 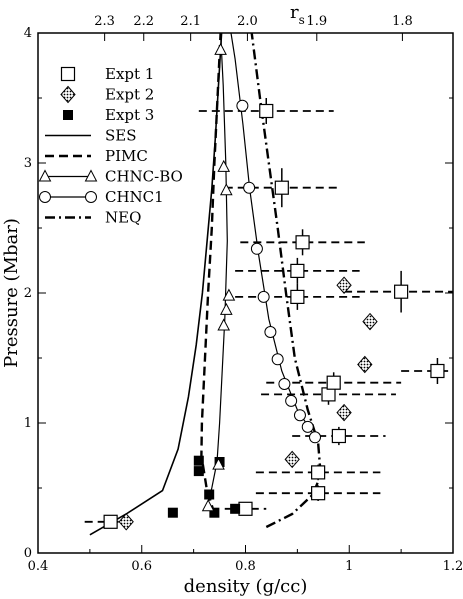 I want to click on top-tick-label: 2.1, so click(x=190, y=21).